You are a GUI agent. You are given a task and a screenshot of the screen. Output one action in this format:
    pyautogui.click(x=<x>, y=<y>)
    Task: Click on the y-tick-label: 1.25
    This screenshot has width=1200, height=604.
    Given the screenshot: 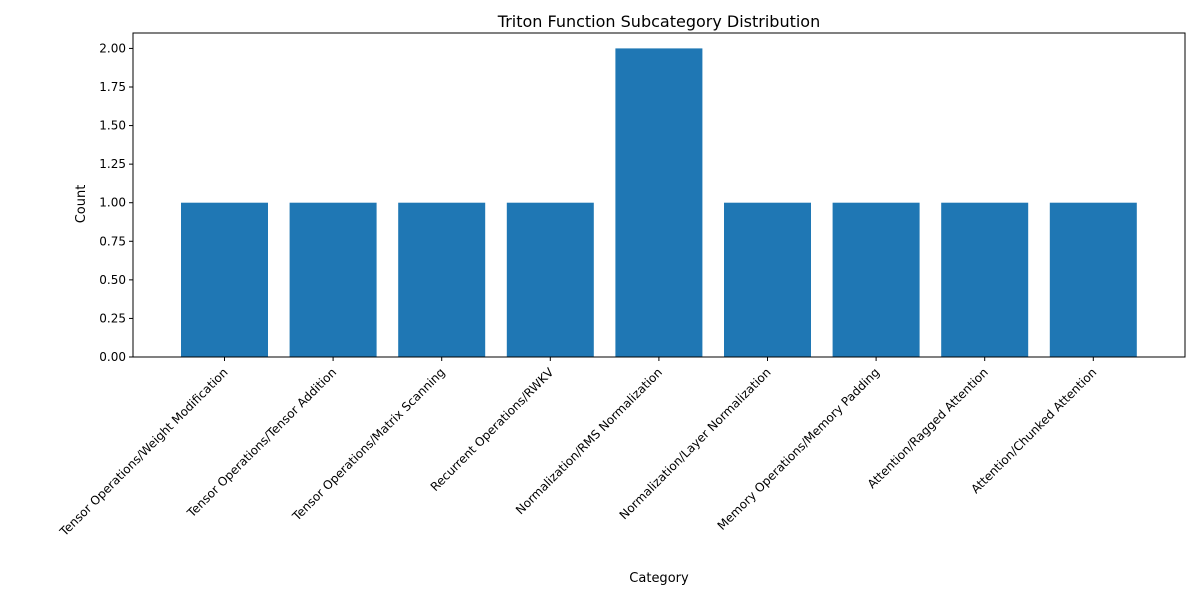 What is the action you would take?
    pyautogui.click(x=112, y=164)
    